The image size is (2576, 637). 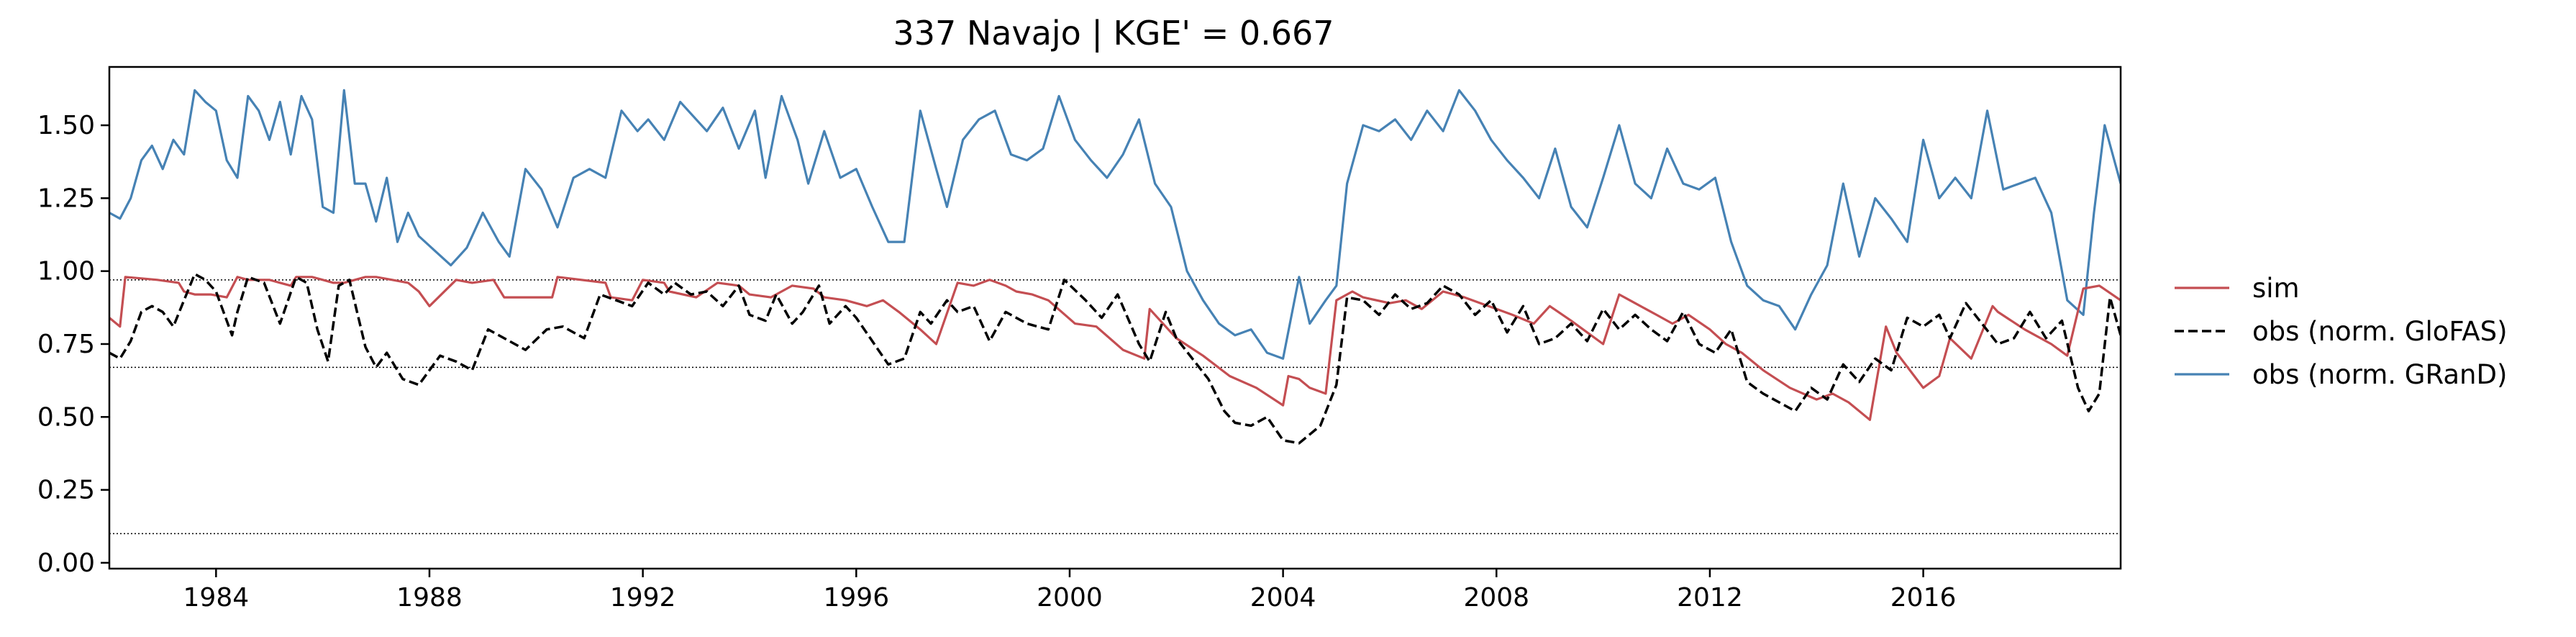 What do you see at coordinates (2276, 289) in the screenshot?
I see `legend-label-0: sim` at bounding box center [2276, 289].